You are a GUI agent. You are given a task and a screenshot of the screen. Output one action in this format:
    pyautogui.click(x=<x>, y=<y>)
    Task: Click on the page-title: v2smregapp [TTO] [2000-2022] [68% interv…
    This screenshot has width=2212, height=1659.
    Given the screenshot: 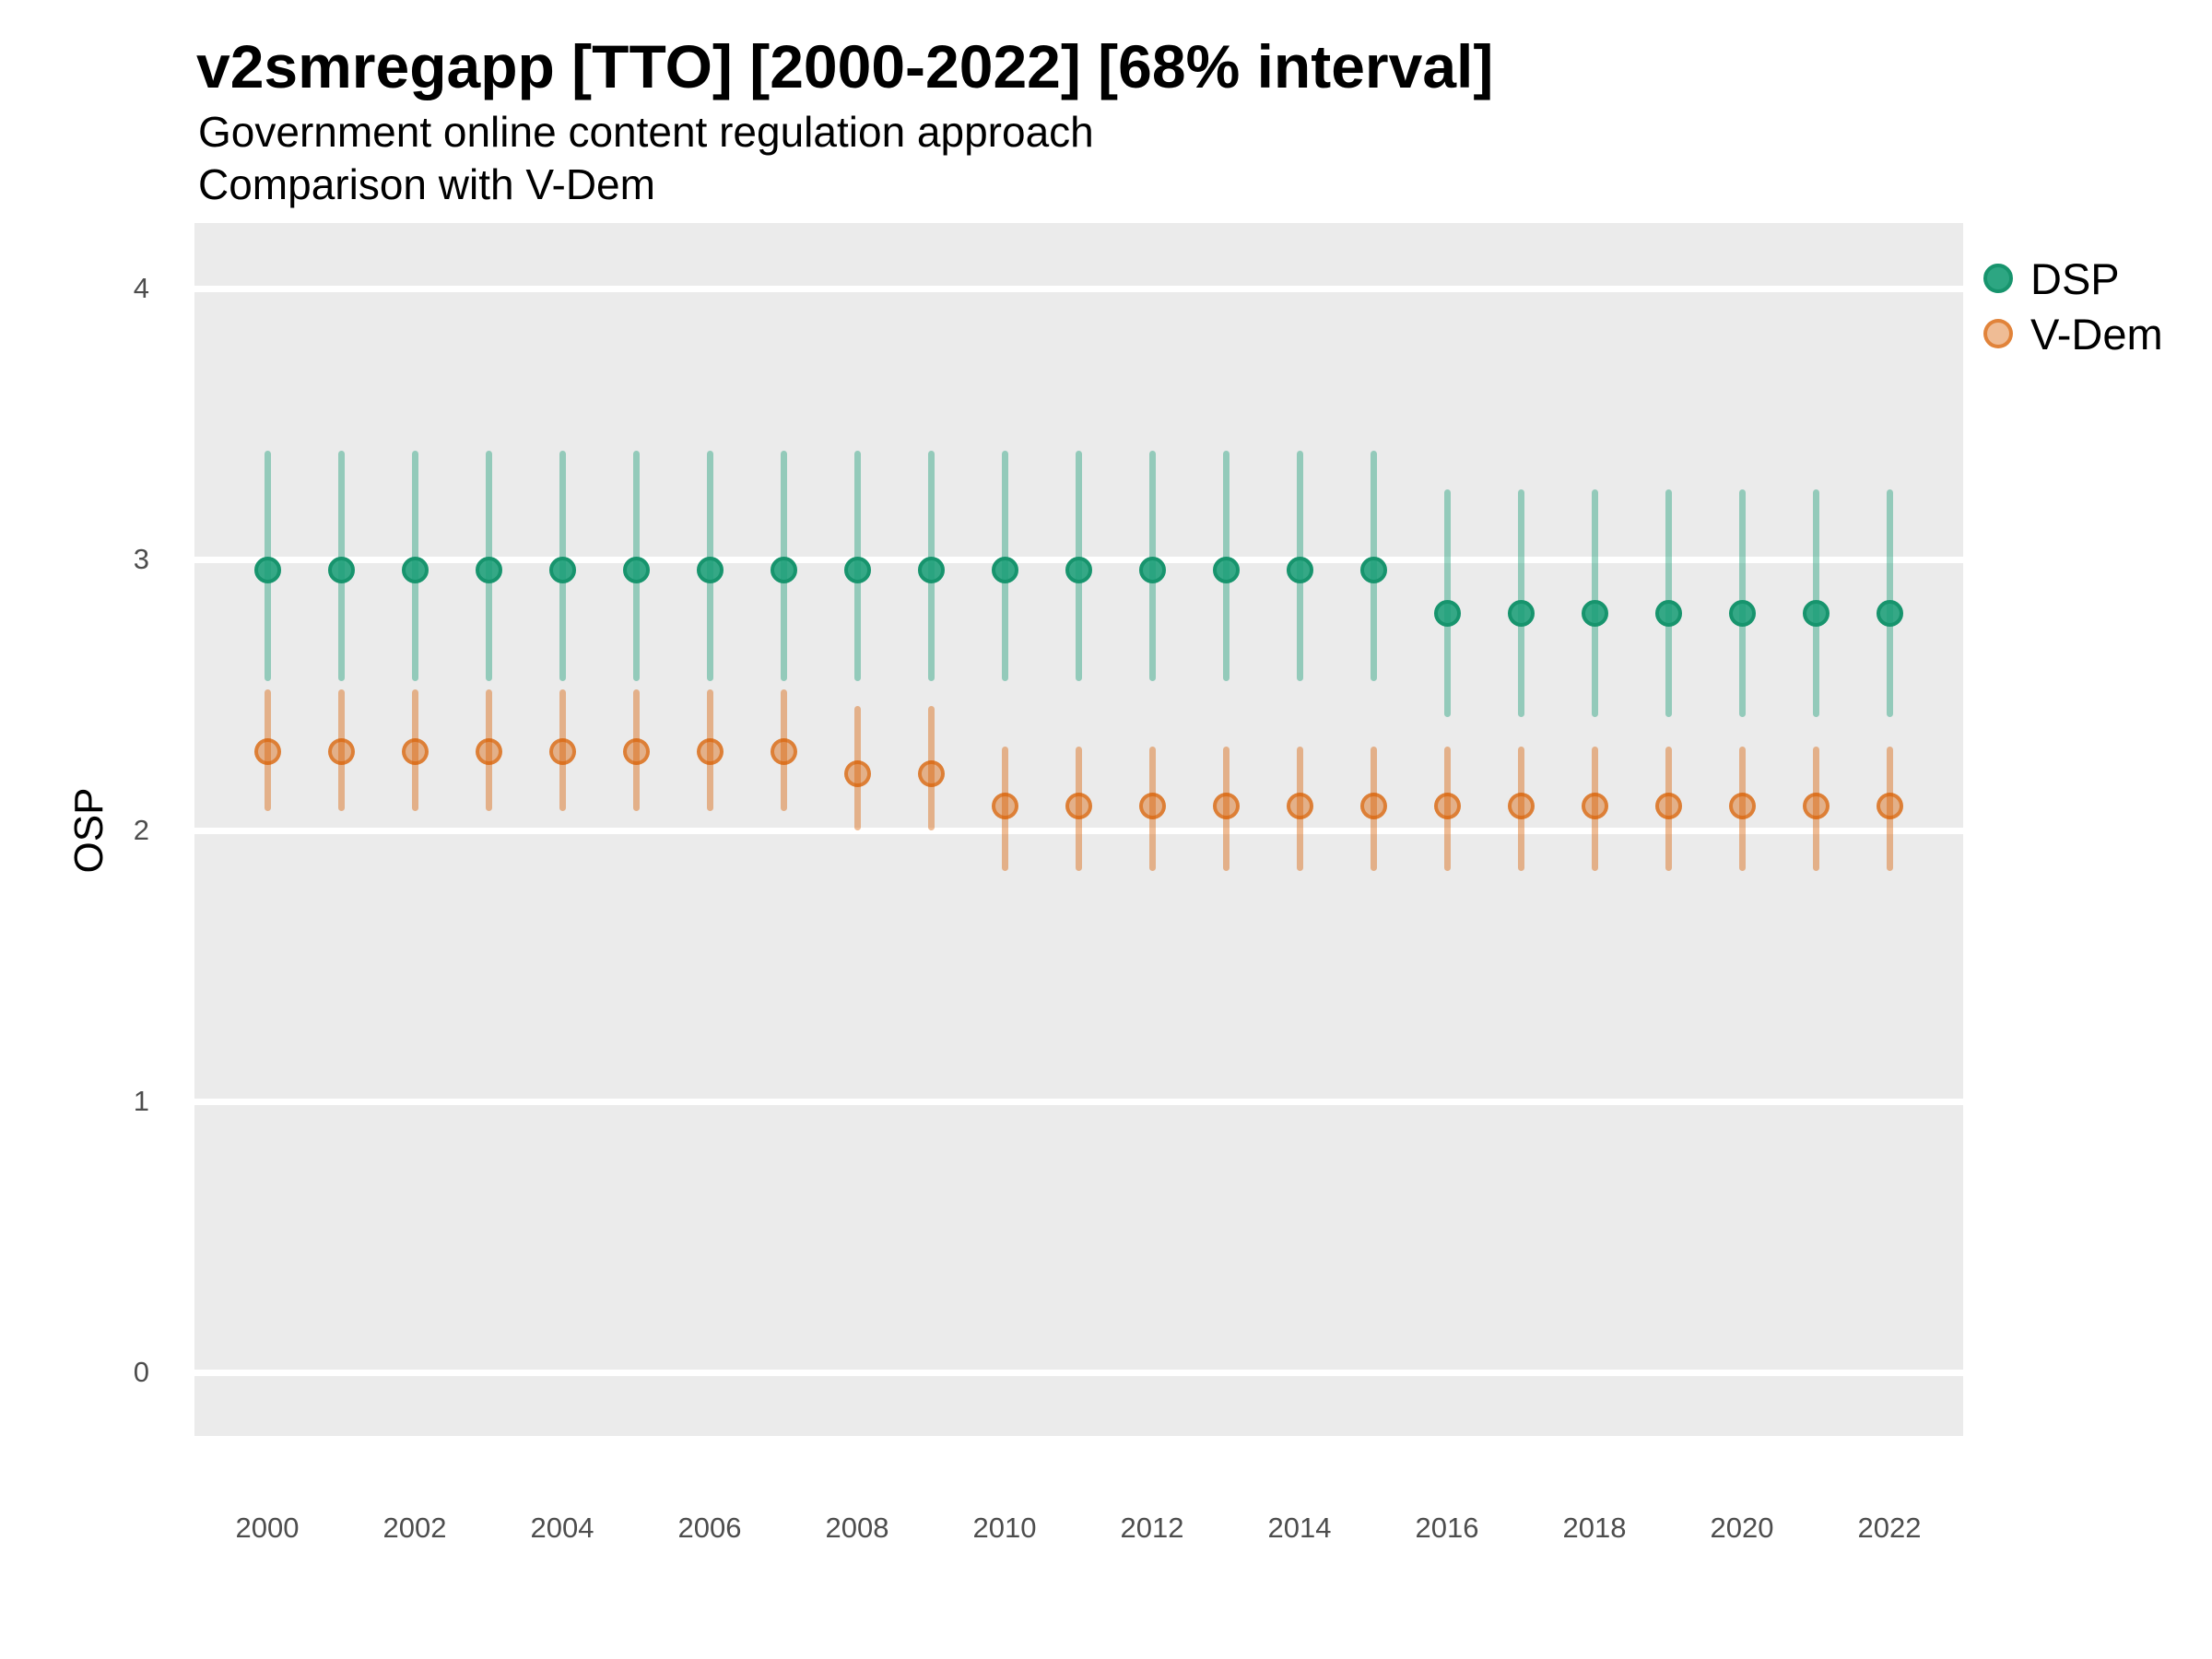 What is the action you would take?
    pyautogui.click(x=845, y=66)
    